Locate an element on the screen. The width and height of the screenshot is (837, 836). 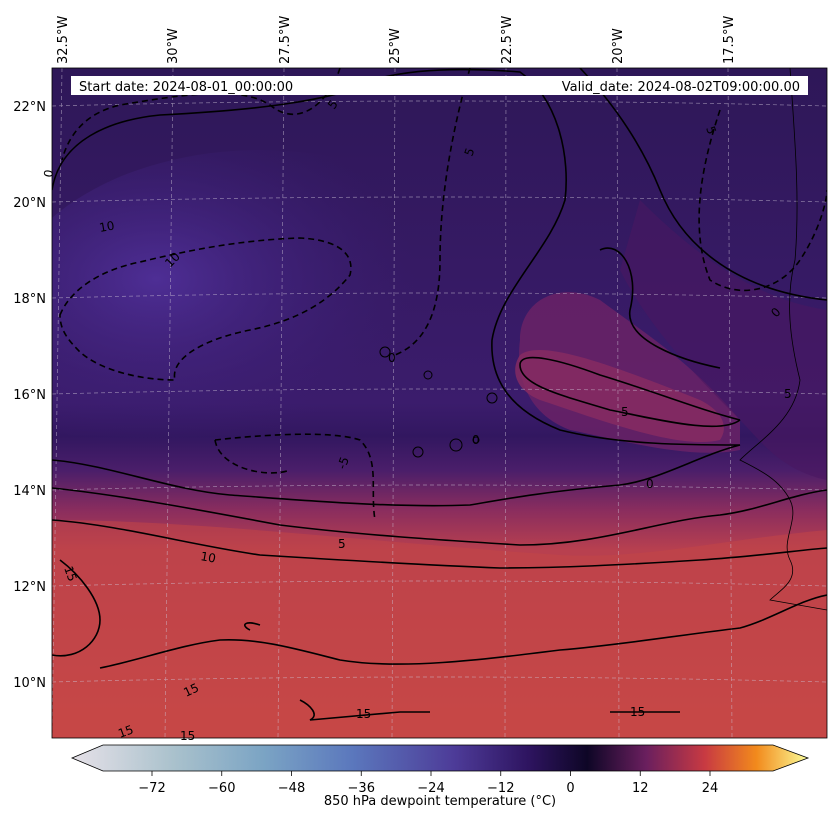
colorbar-tick-label: −60 is located at coordinates (221, 788).